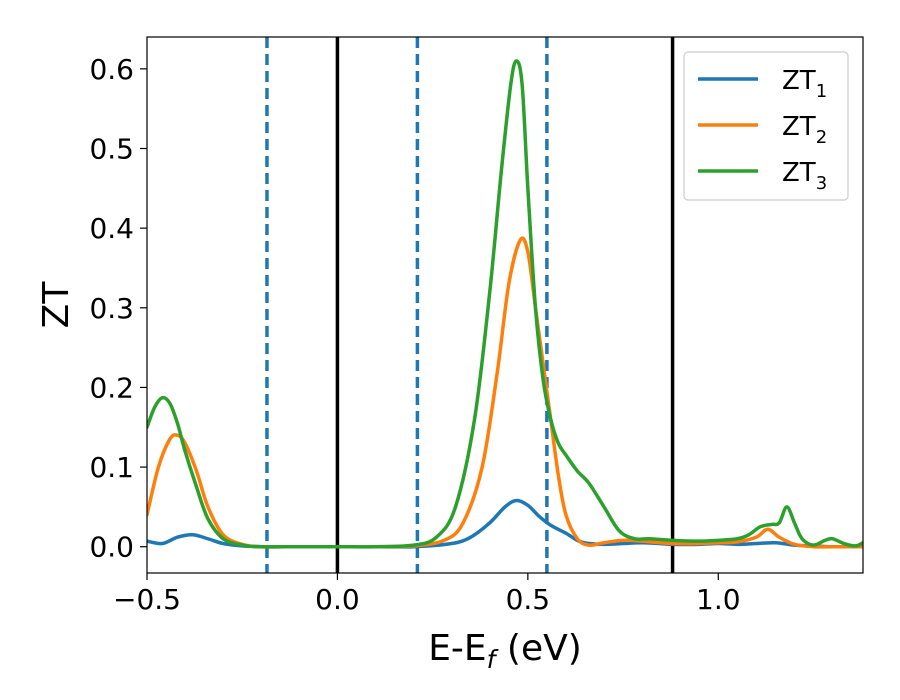  I want to click on legend: ZT1 ZT2 ZT3, so click(766, 126).